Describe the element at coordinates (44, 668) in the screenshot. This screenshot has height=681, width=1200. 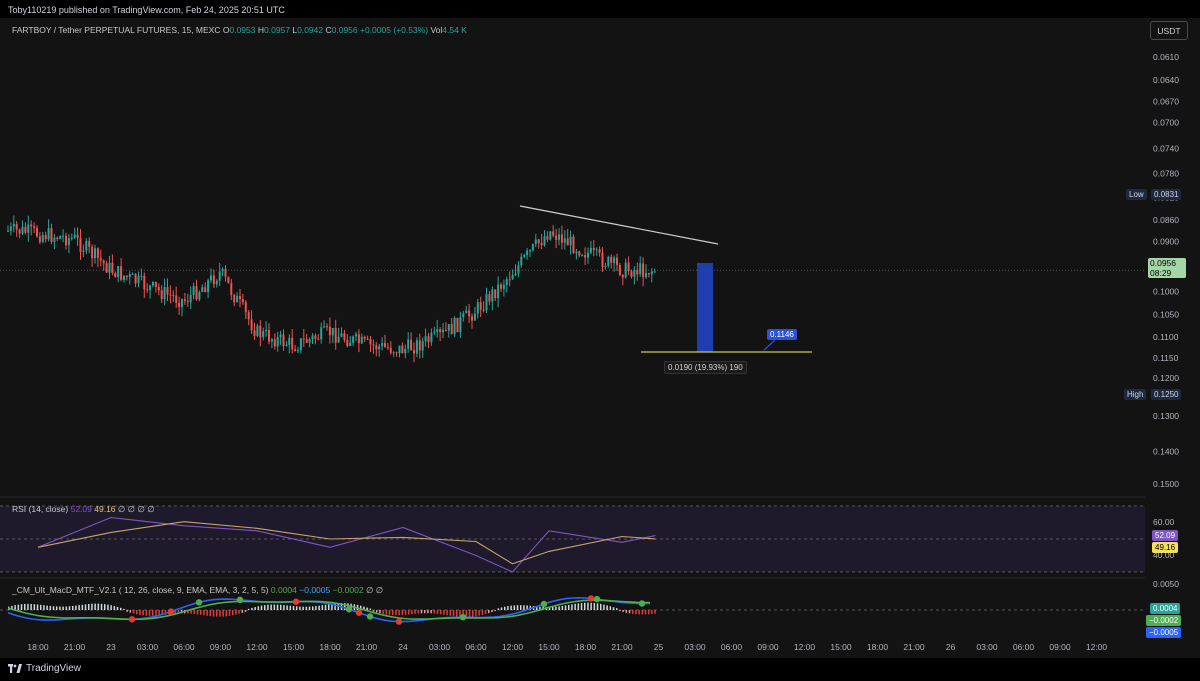
I see `tradingview-brand: TradingView` at that location.